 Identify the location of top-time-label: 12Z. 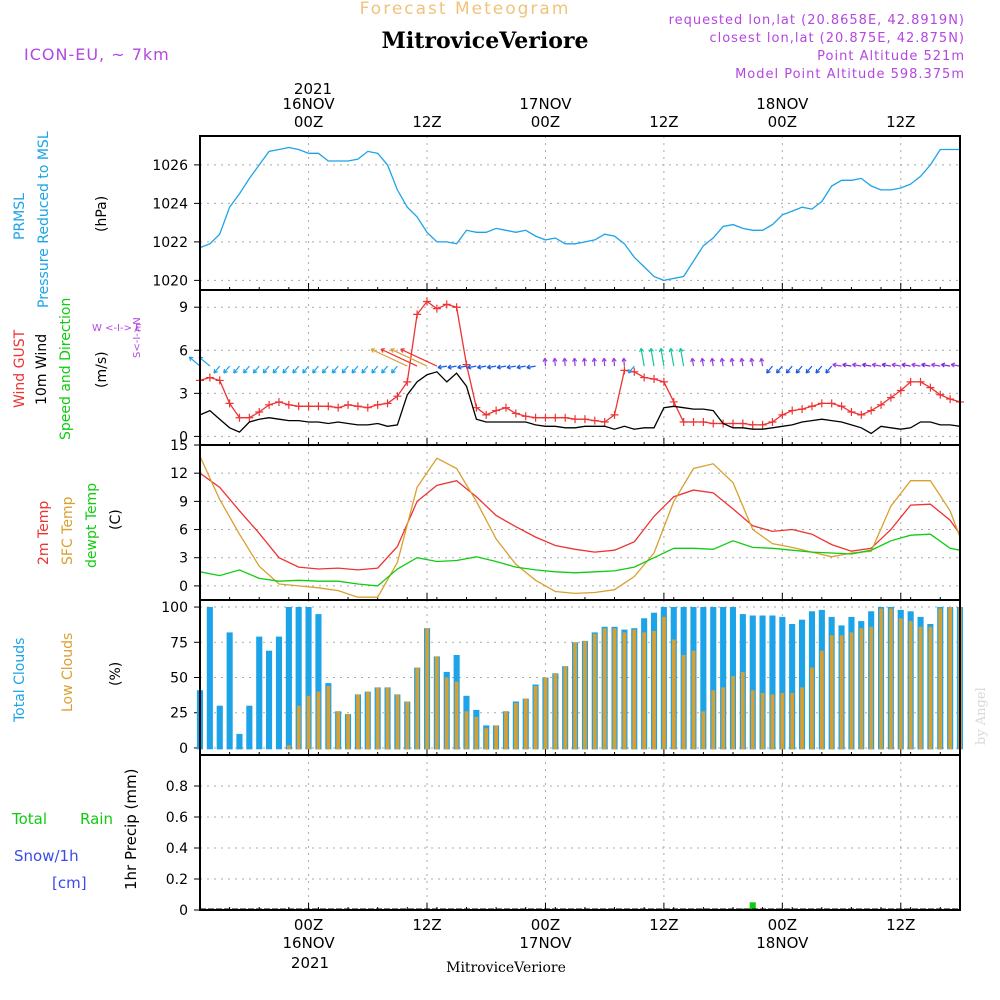
(426, 122).